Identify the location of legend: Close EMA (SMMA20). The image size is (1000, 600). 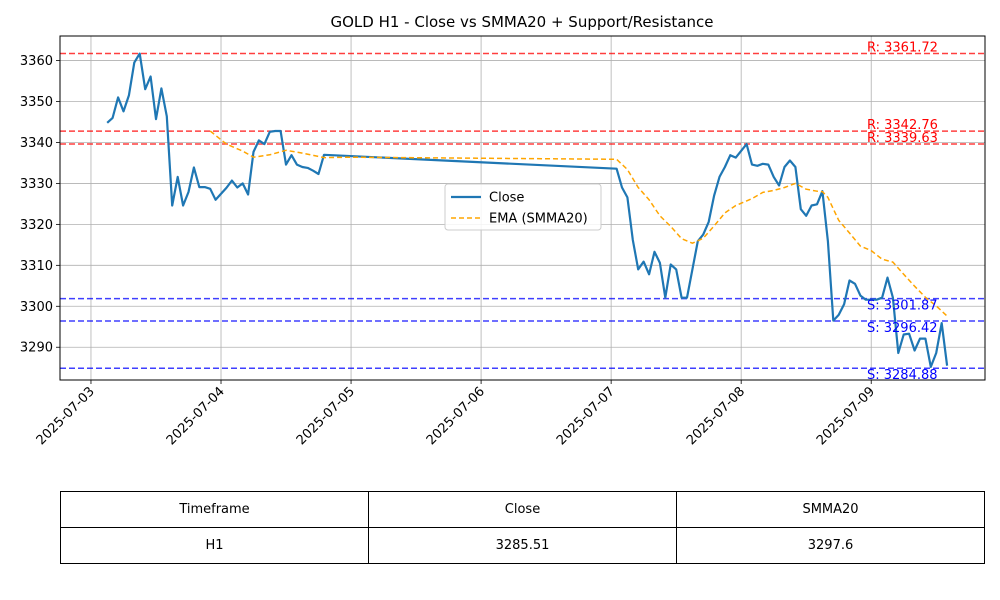
(523, 207).